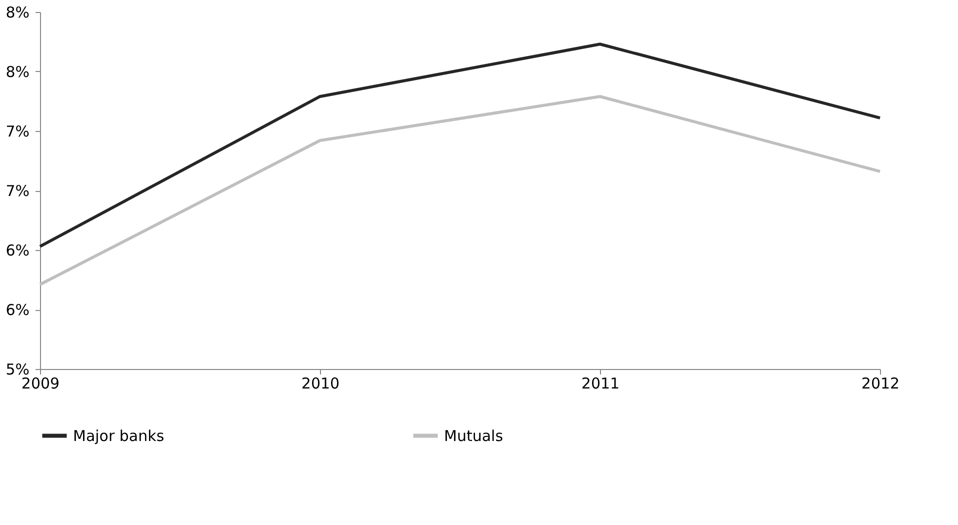 This screenshot has width=958, height=525. I want to click on x-tick-label: 2011, so click(600, 383).